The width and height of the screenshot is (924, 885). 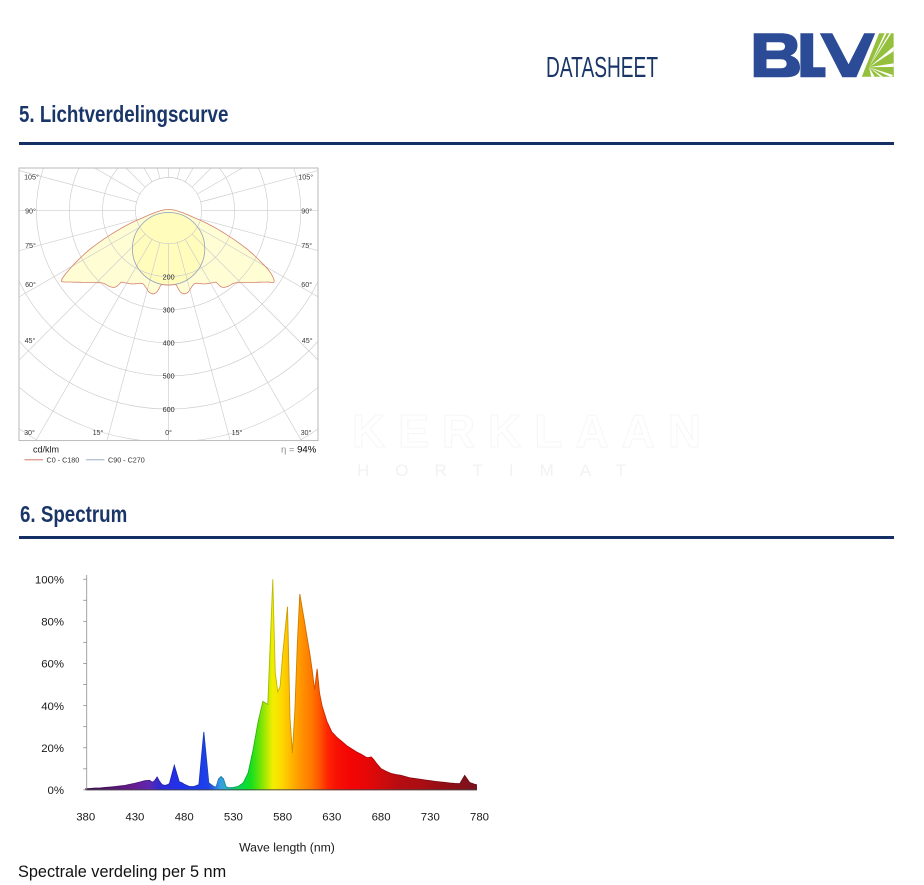 What do you see at coordinates (85, 818) in the screenshot?
I see `svg-text: 380` at bounding box center [85, 818].